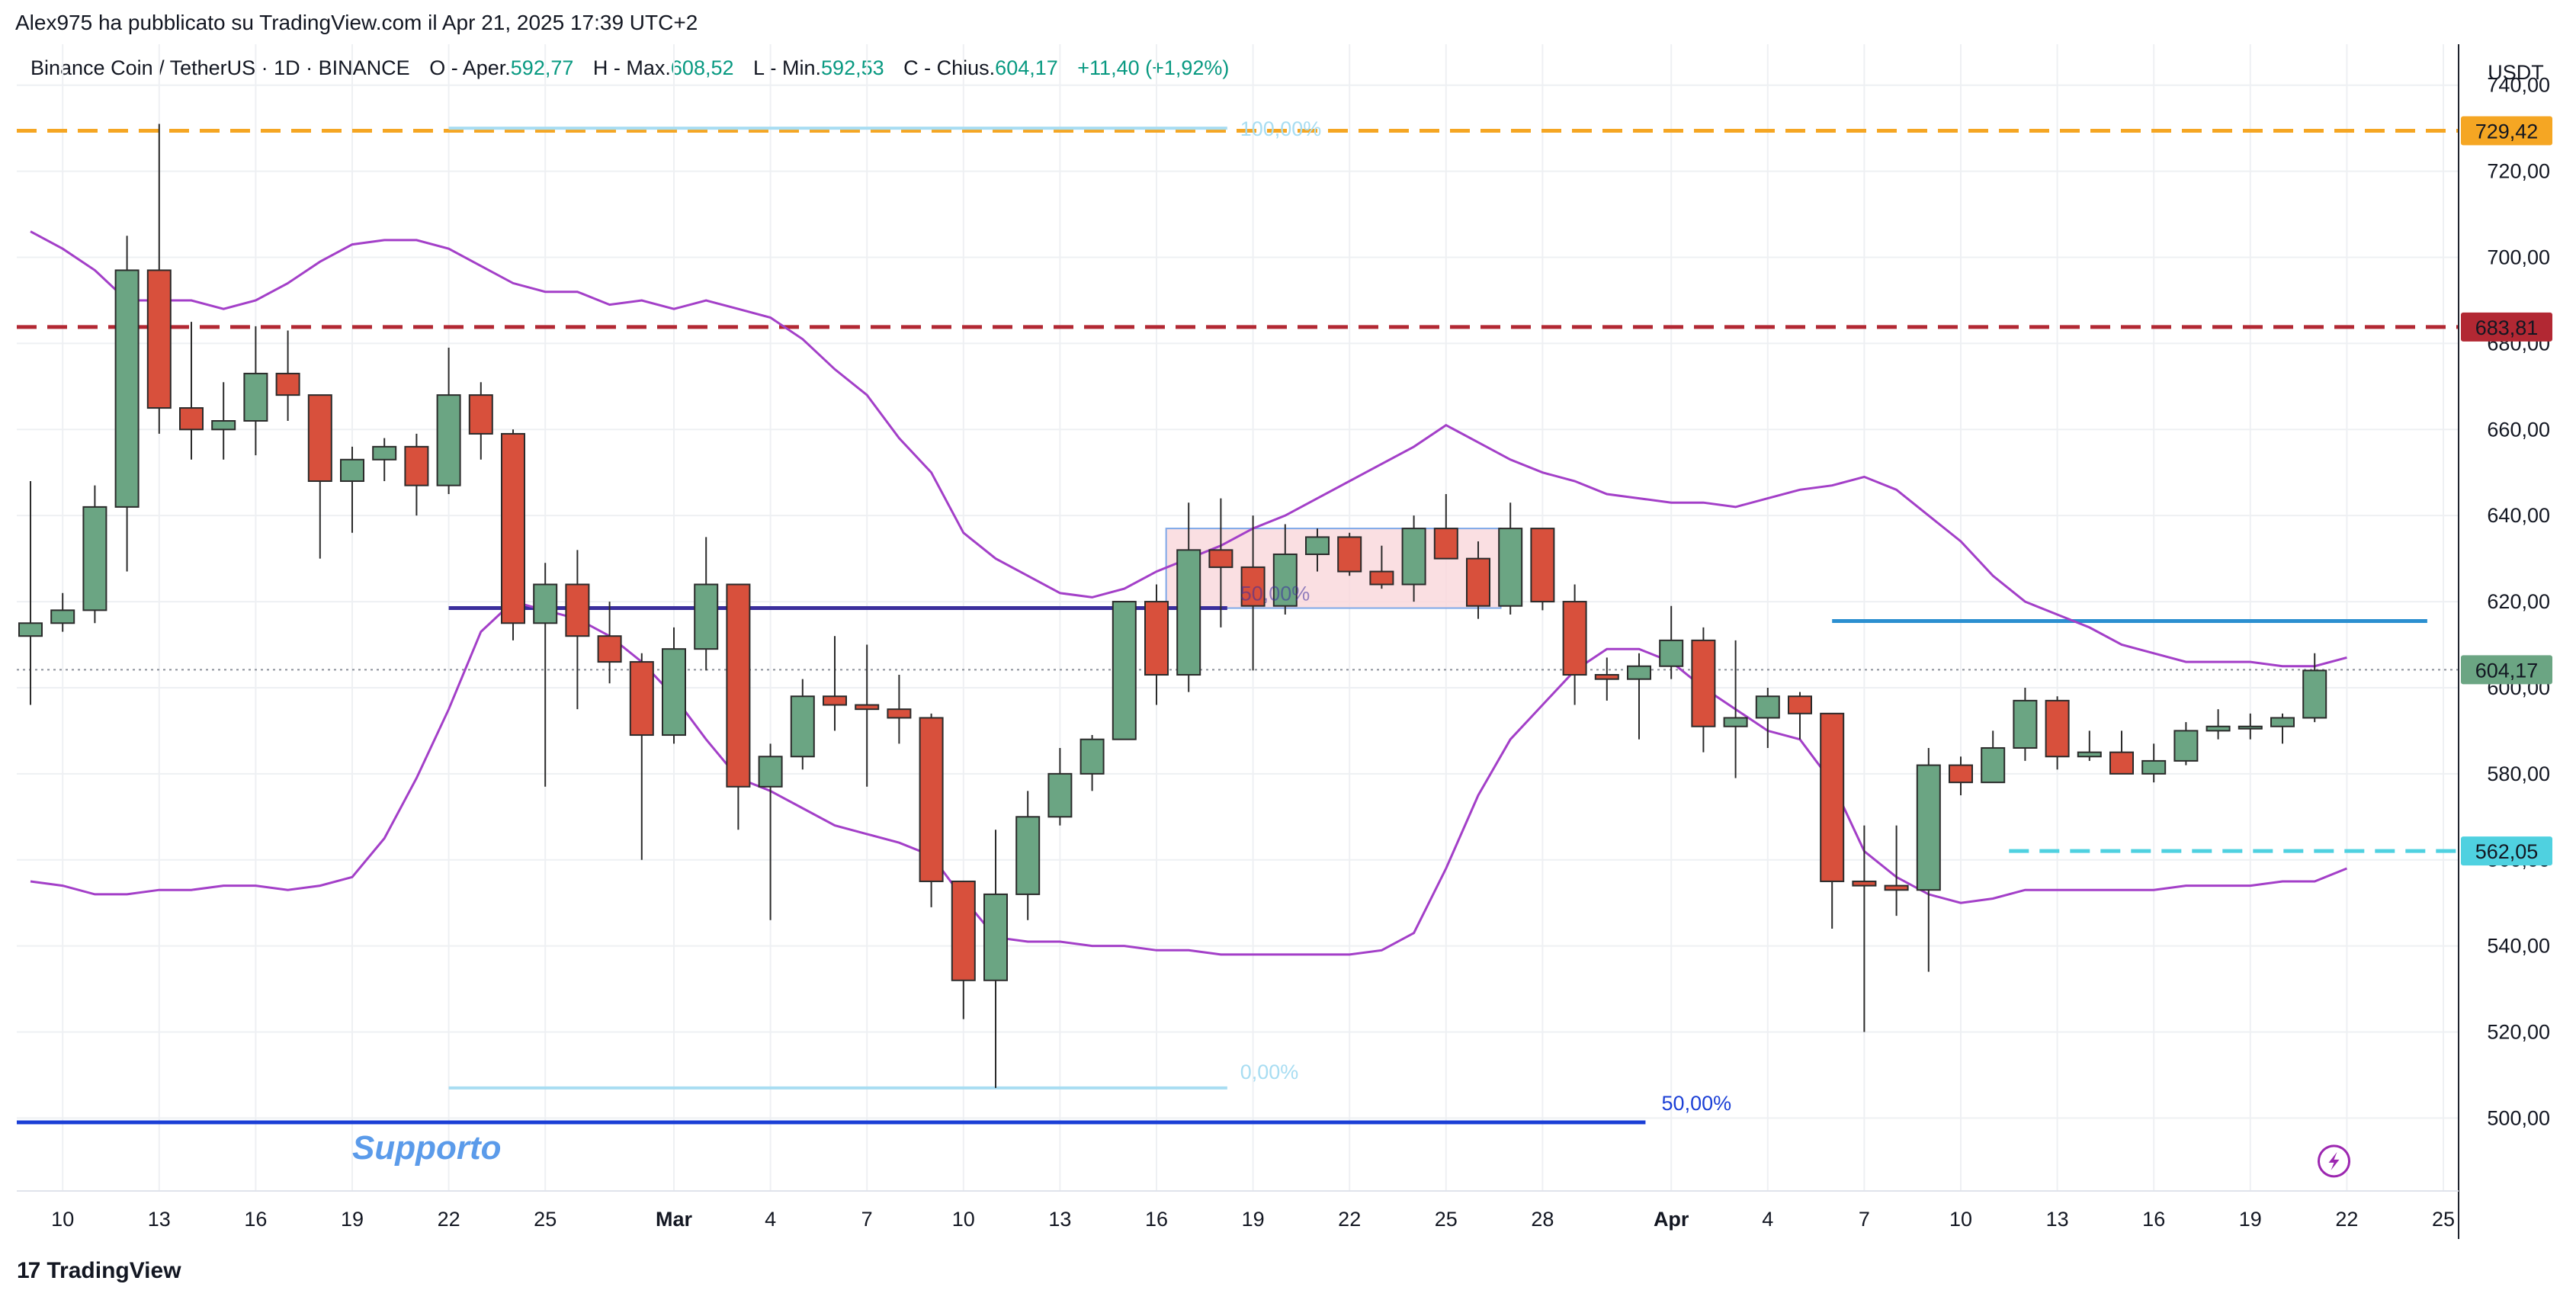 Image resolution: width=2576 pixels, height=1300 pixels. Describe the element at coordinates (674, 1219) in the screenshot. I see `x-tick-label: Mar` at that location.